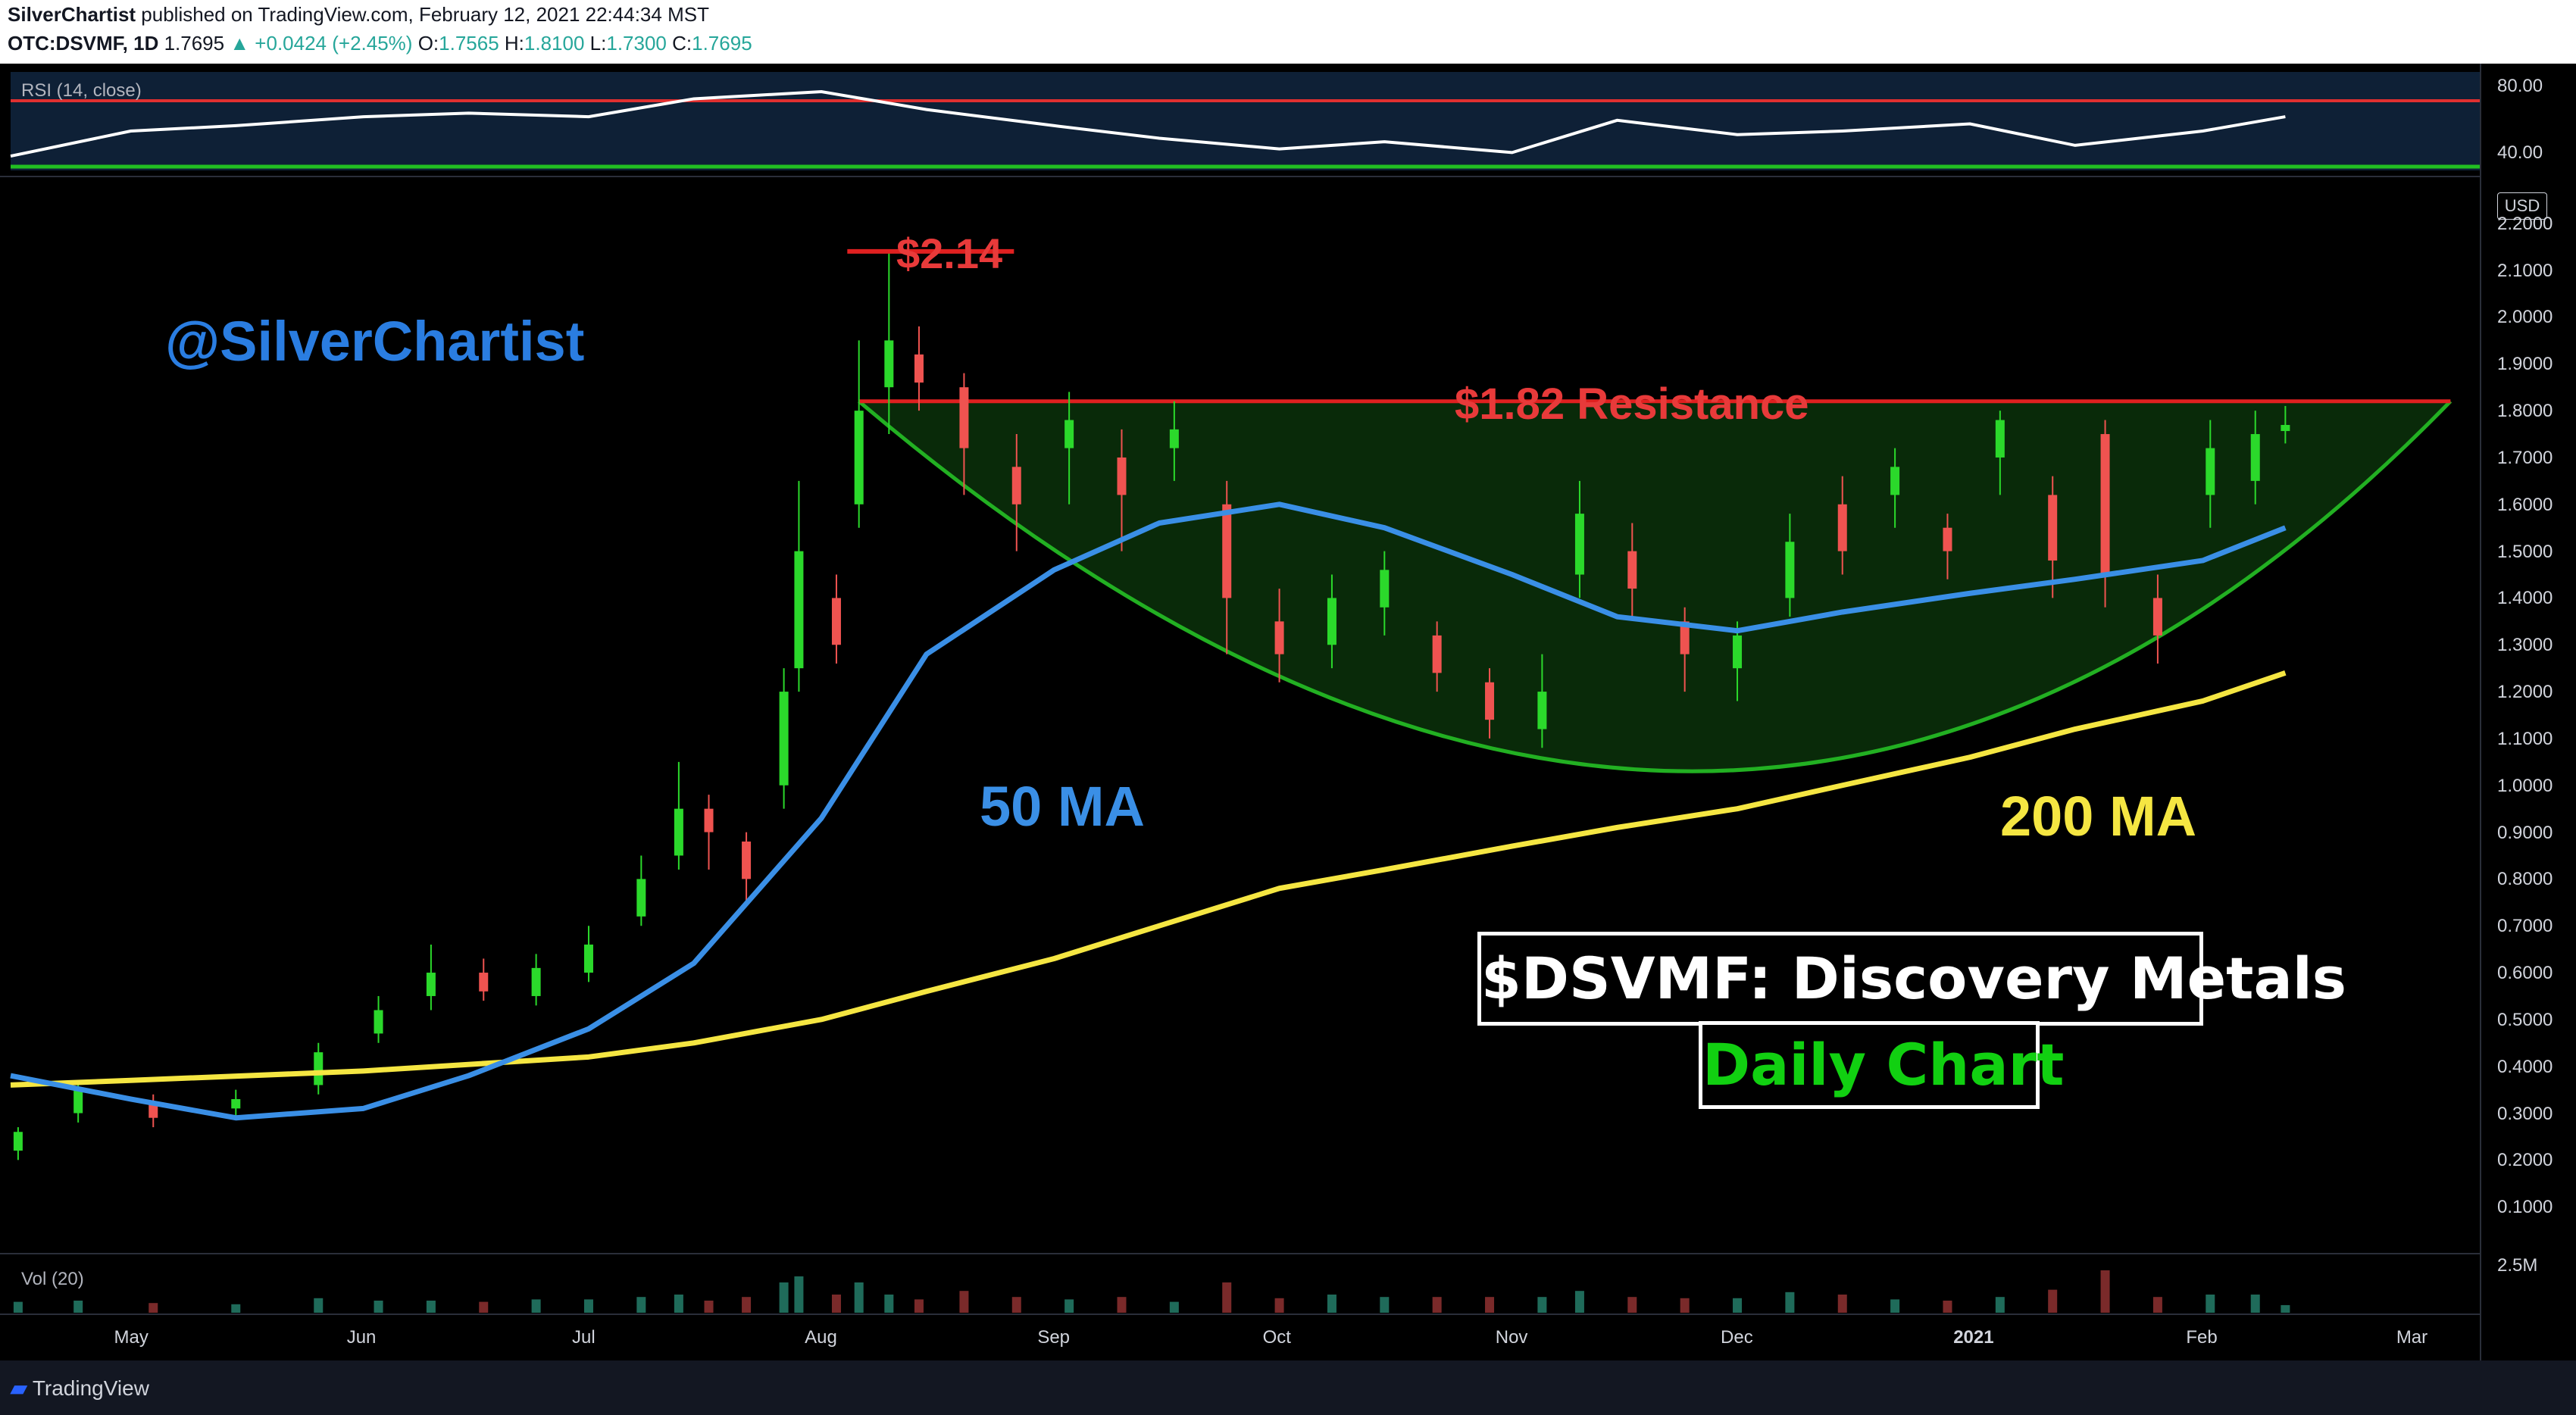  I want to click on price-tick-label: 0.1000, so click(2525, 1207).